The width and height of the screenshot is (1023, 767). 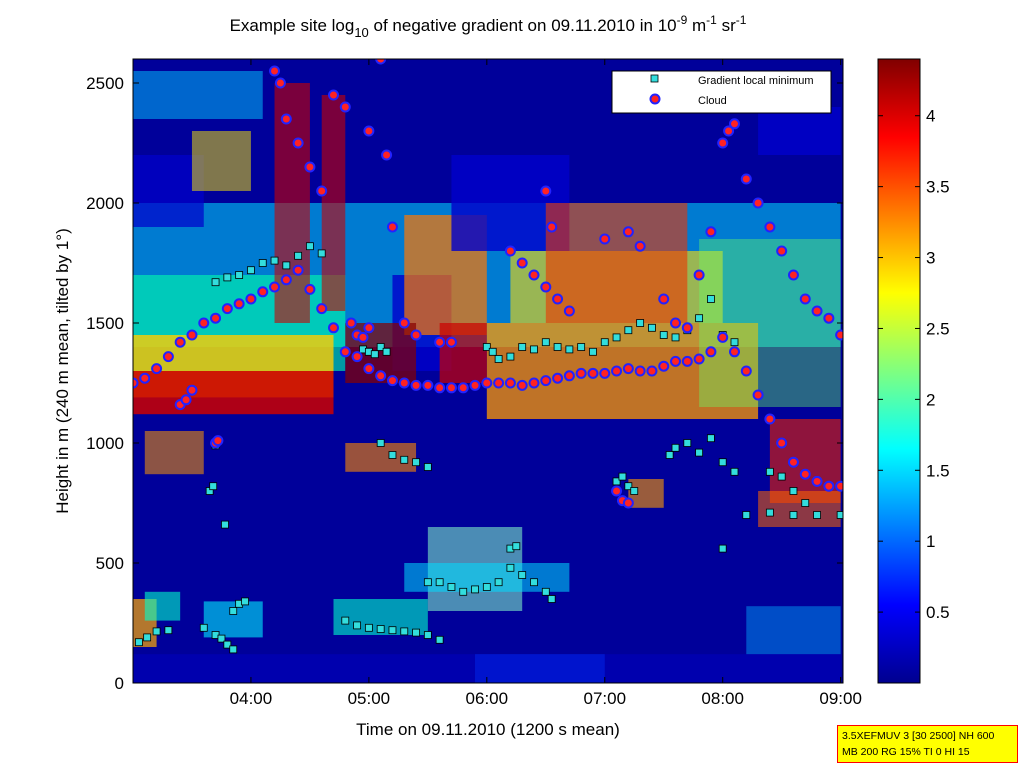 I want to click on legend: Gradient local minimum Cloud, so click(x=721, y=92).